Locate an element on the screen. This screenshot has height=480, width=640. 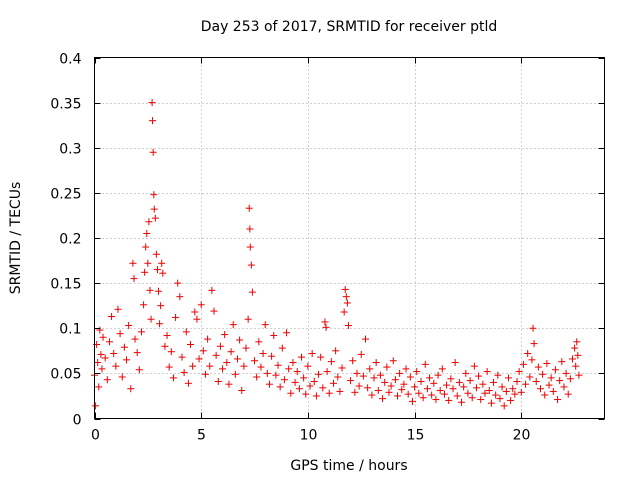
y-tick-label: 0.15 is located at coordinates (65, 285).